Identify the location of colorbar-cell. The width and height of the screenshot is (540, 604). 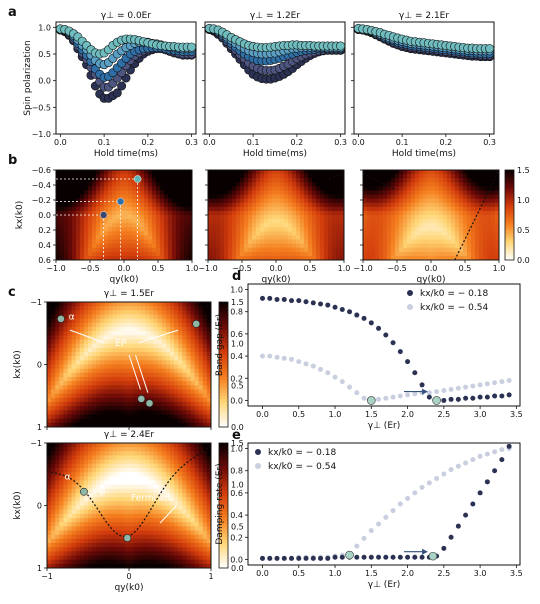
(223, 404).